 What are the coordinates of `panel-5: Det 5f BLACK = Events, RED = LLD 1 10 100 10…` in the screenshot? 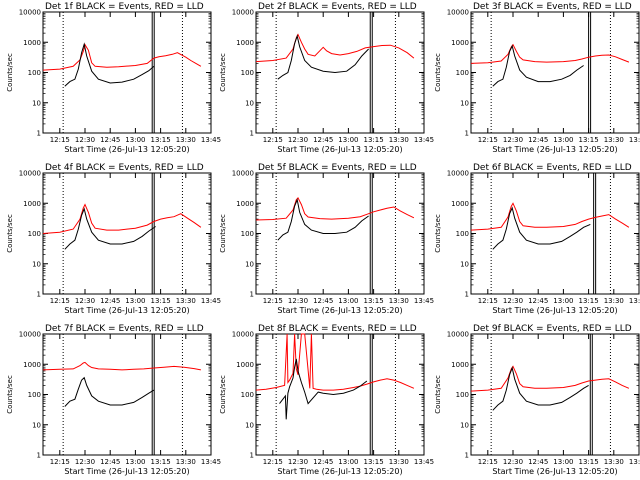 It's located at (326, 239).